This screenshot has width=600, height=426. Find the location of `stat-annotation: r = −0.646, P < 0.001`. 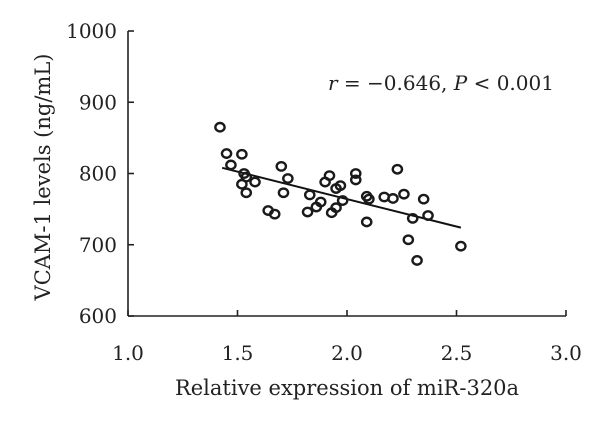

stat-annotation: r = −0.646, P < 0.001 is located at coordinates (441, 83).